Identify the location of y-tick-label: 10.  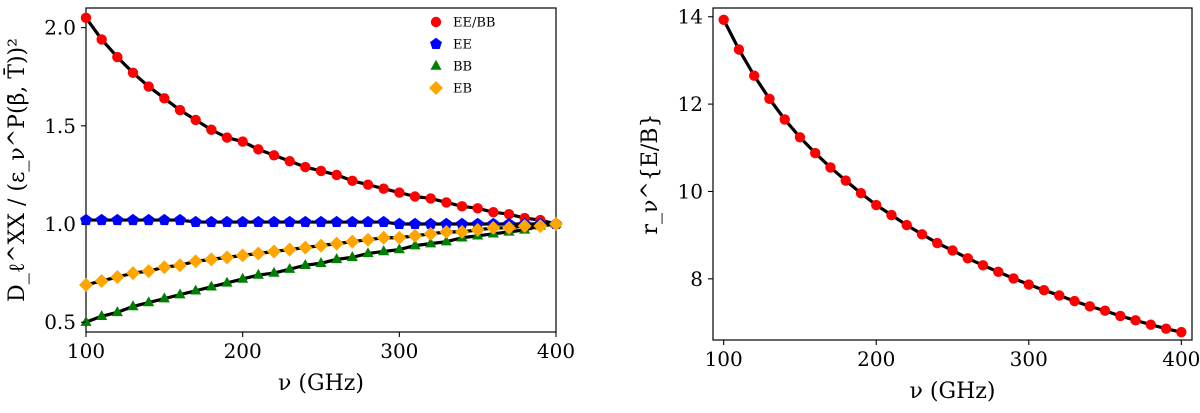
(690, 191).